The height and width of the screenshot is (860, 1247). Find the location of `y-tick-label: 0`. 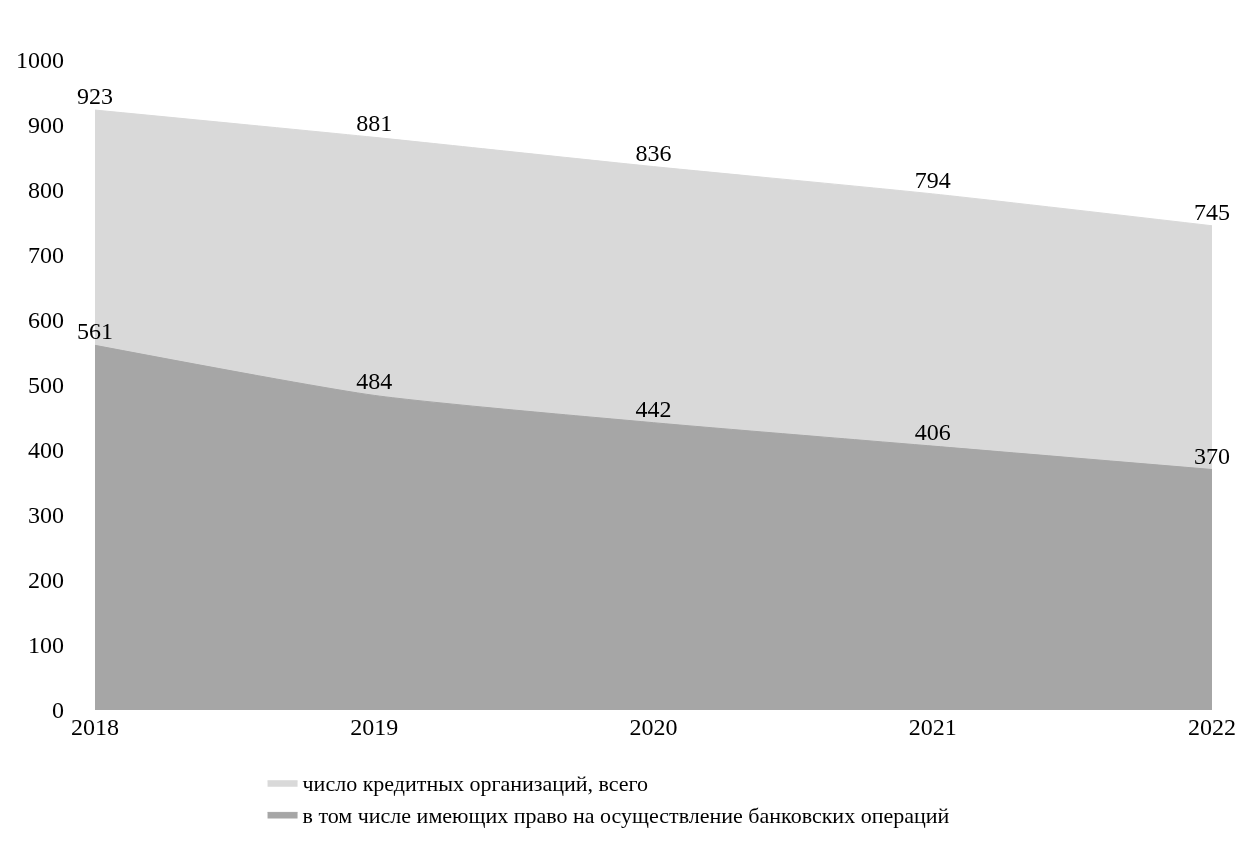

y-tick-label: 0 is located at coordinates (58, 710).